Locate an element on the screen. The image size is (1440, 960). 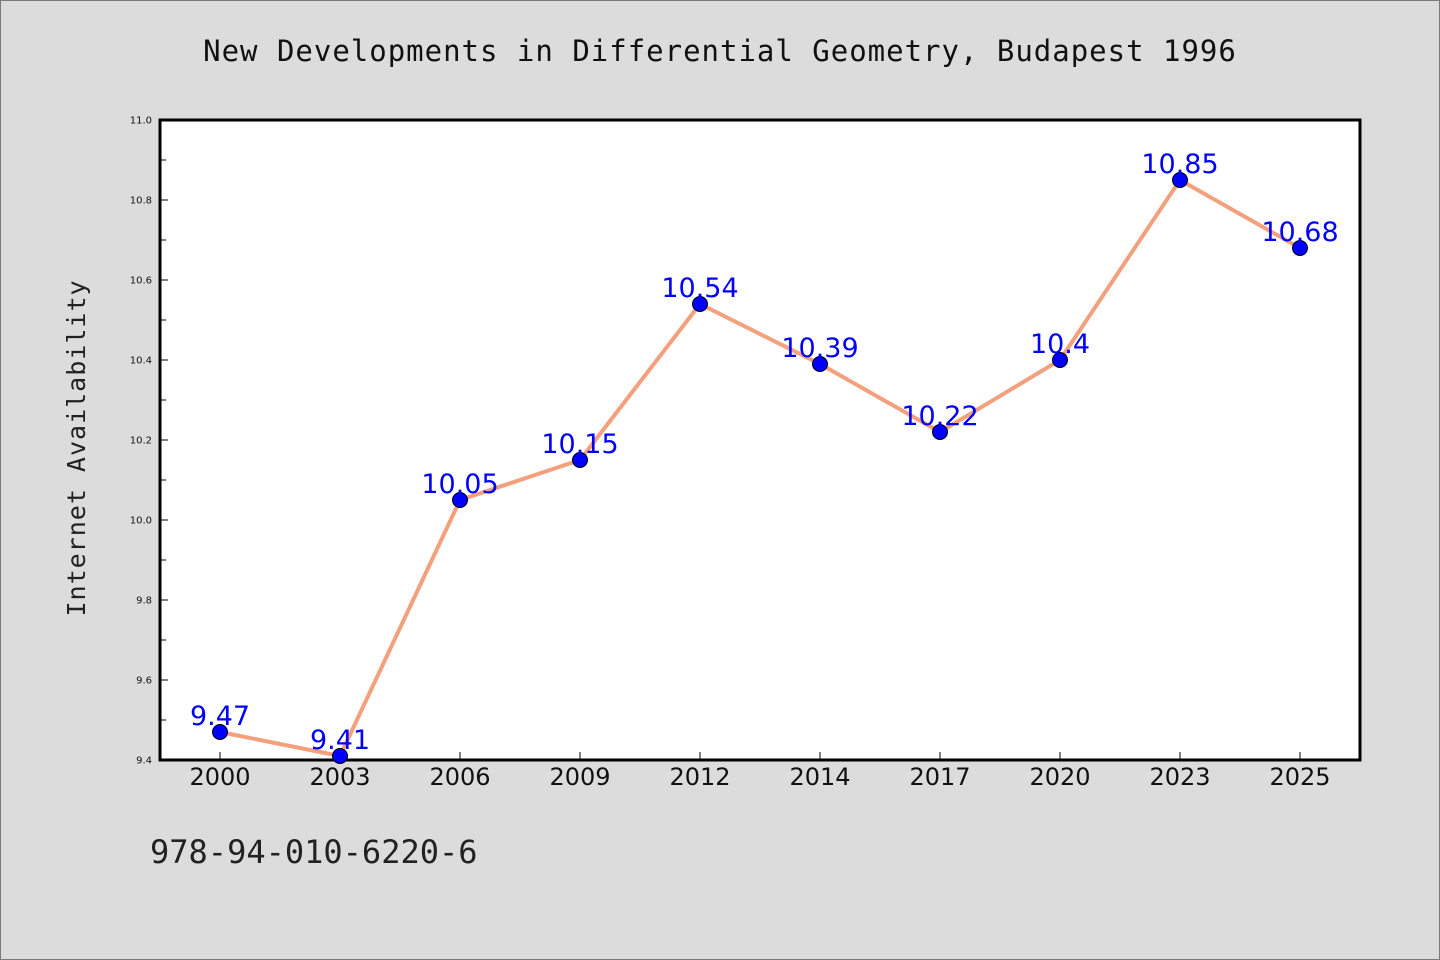
data-label: 10.15 is located at coordinates (579, 444).